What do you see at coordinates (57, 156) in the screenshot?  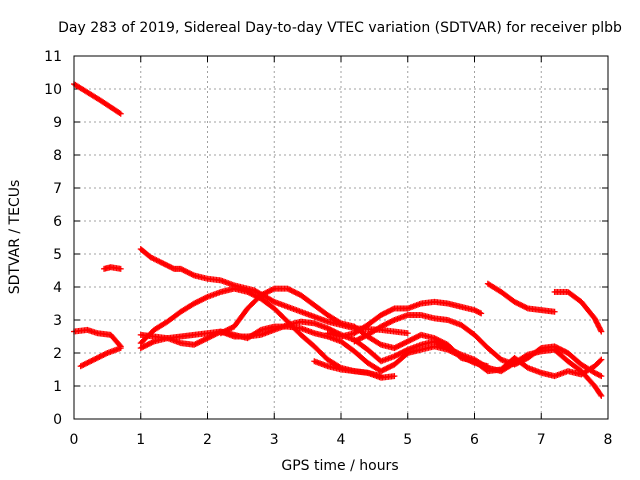 I see `y-tick-label: 8` at bounding box center [57, 156].